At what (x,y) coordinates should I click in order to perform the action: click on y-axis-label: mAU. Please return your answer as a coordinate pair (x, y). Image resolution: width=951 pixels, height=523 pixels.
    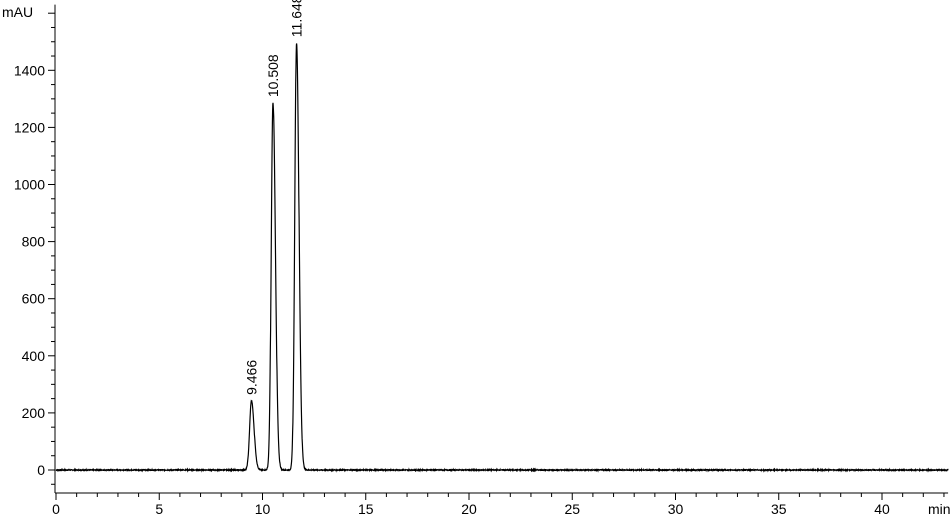
    Looking at the image, I should click on (17, 12).